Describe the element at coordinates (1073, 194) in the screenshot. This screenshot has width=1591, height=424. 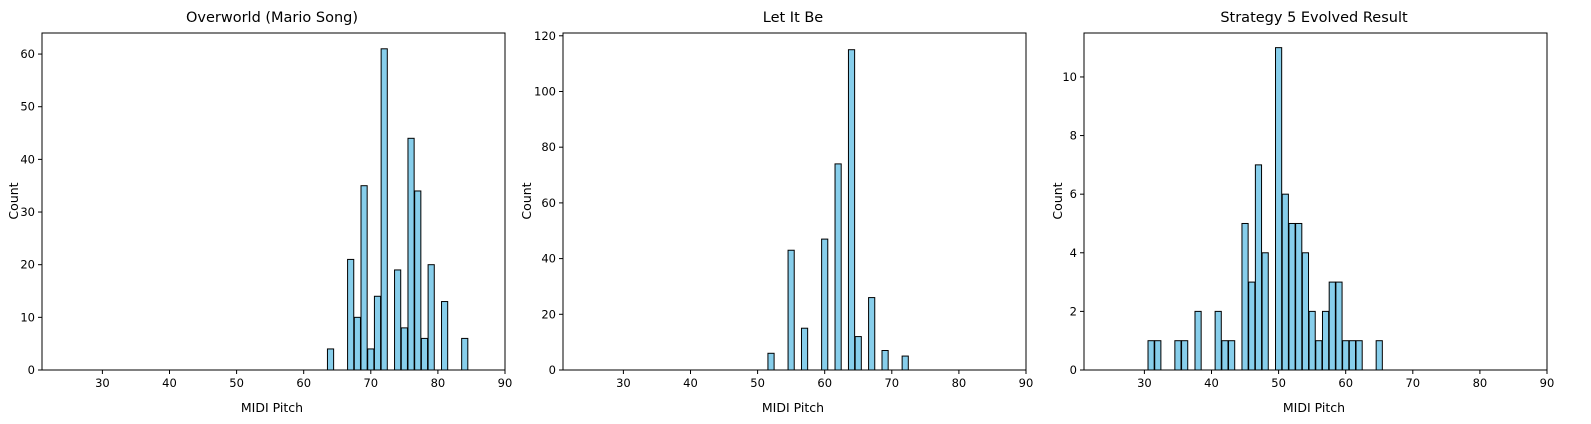
I see `y-tick-label: 6` at that location.